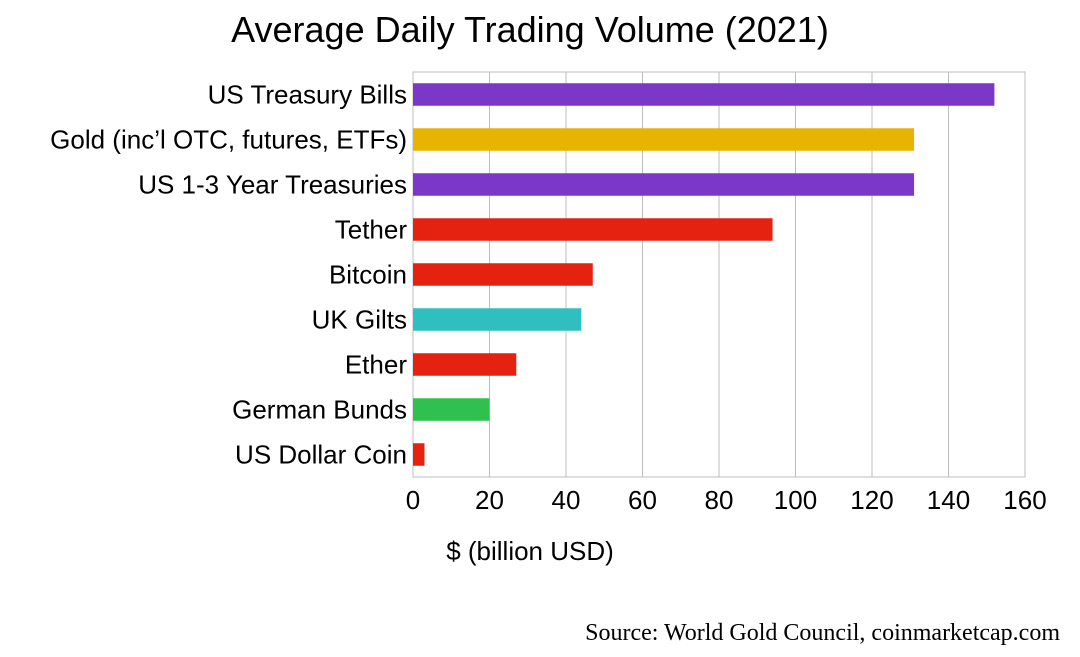 This screenshot has width=1080, height=657. What do you see at coordinates (530, 29) in the screenshot?
I see `chart-title: Average Daily Trading Volume (2021)` at bounding box center [530, 29].